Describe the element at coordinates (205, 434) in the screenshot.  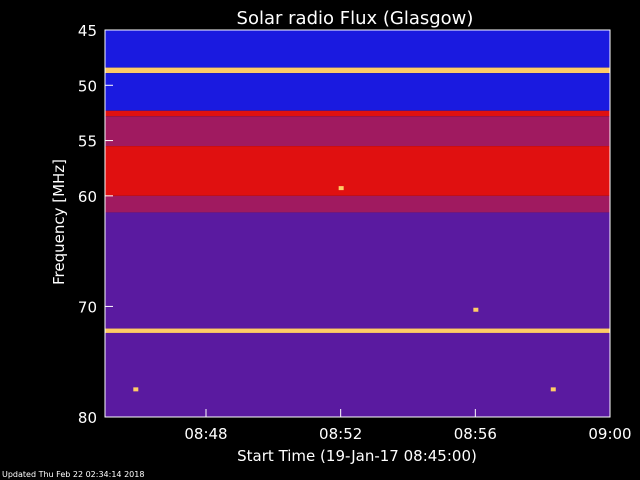
I see `x-tick-label: 08:48` at that location.